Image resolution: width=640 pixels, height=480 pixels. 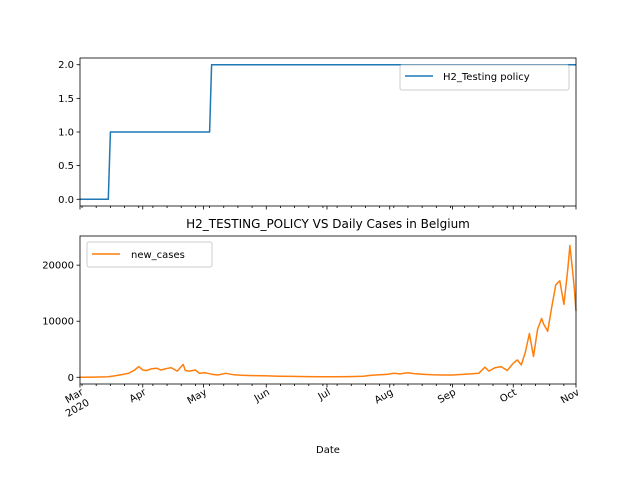 I want to click on top-y-ticks: 0.0 0.5 1.0 1.5 2.0, so click(x=69, y=133).